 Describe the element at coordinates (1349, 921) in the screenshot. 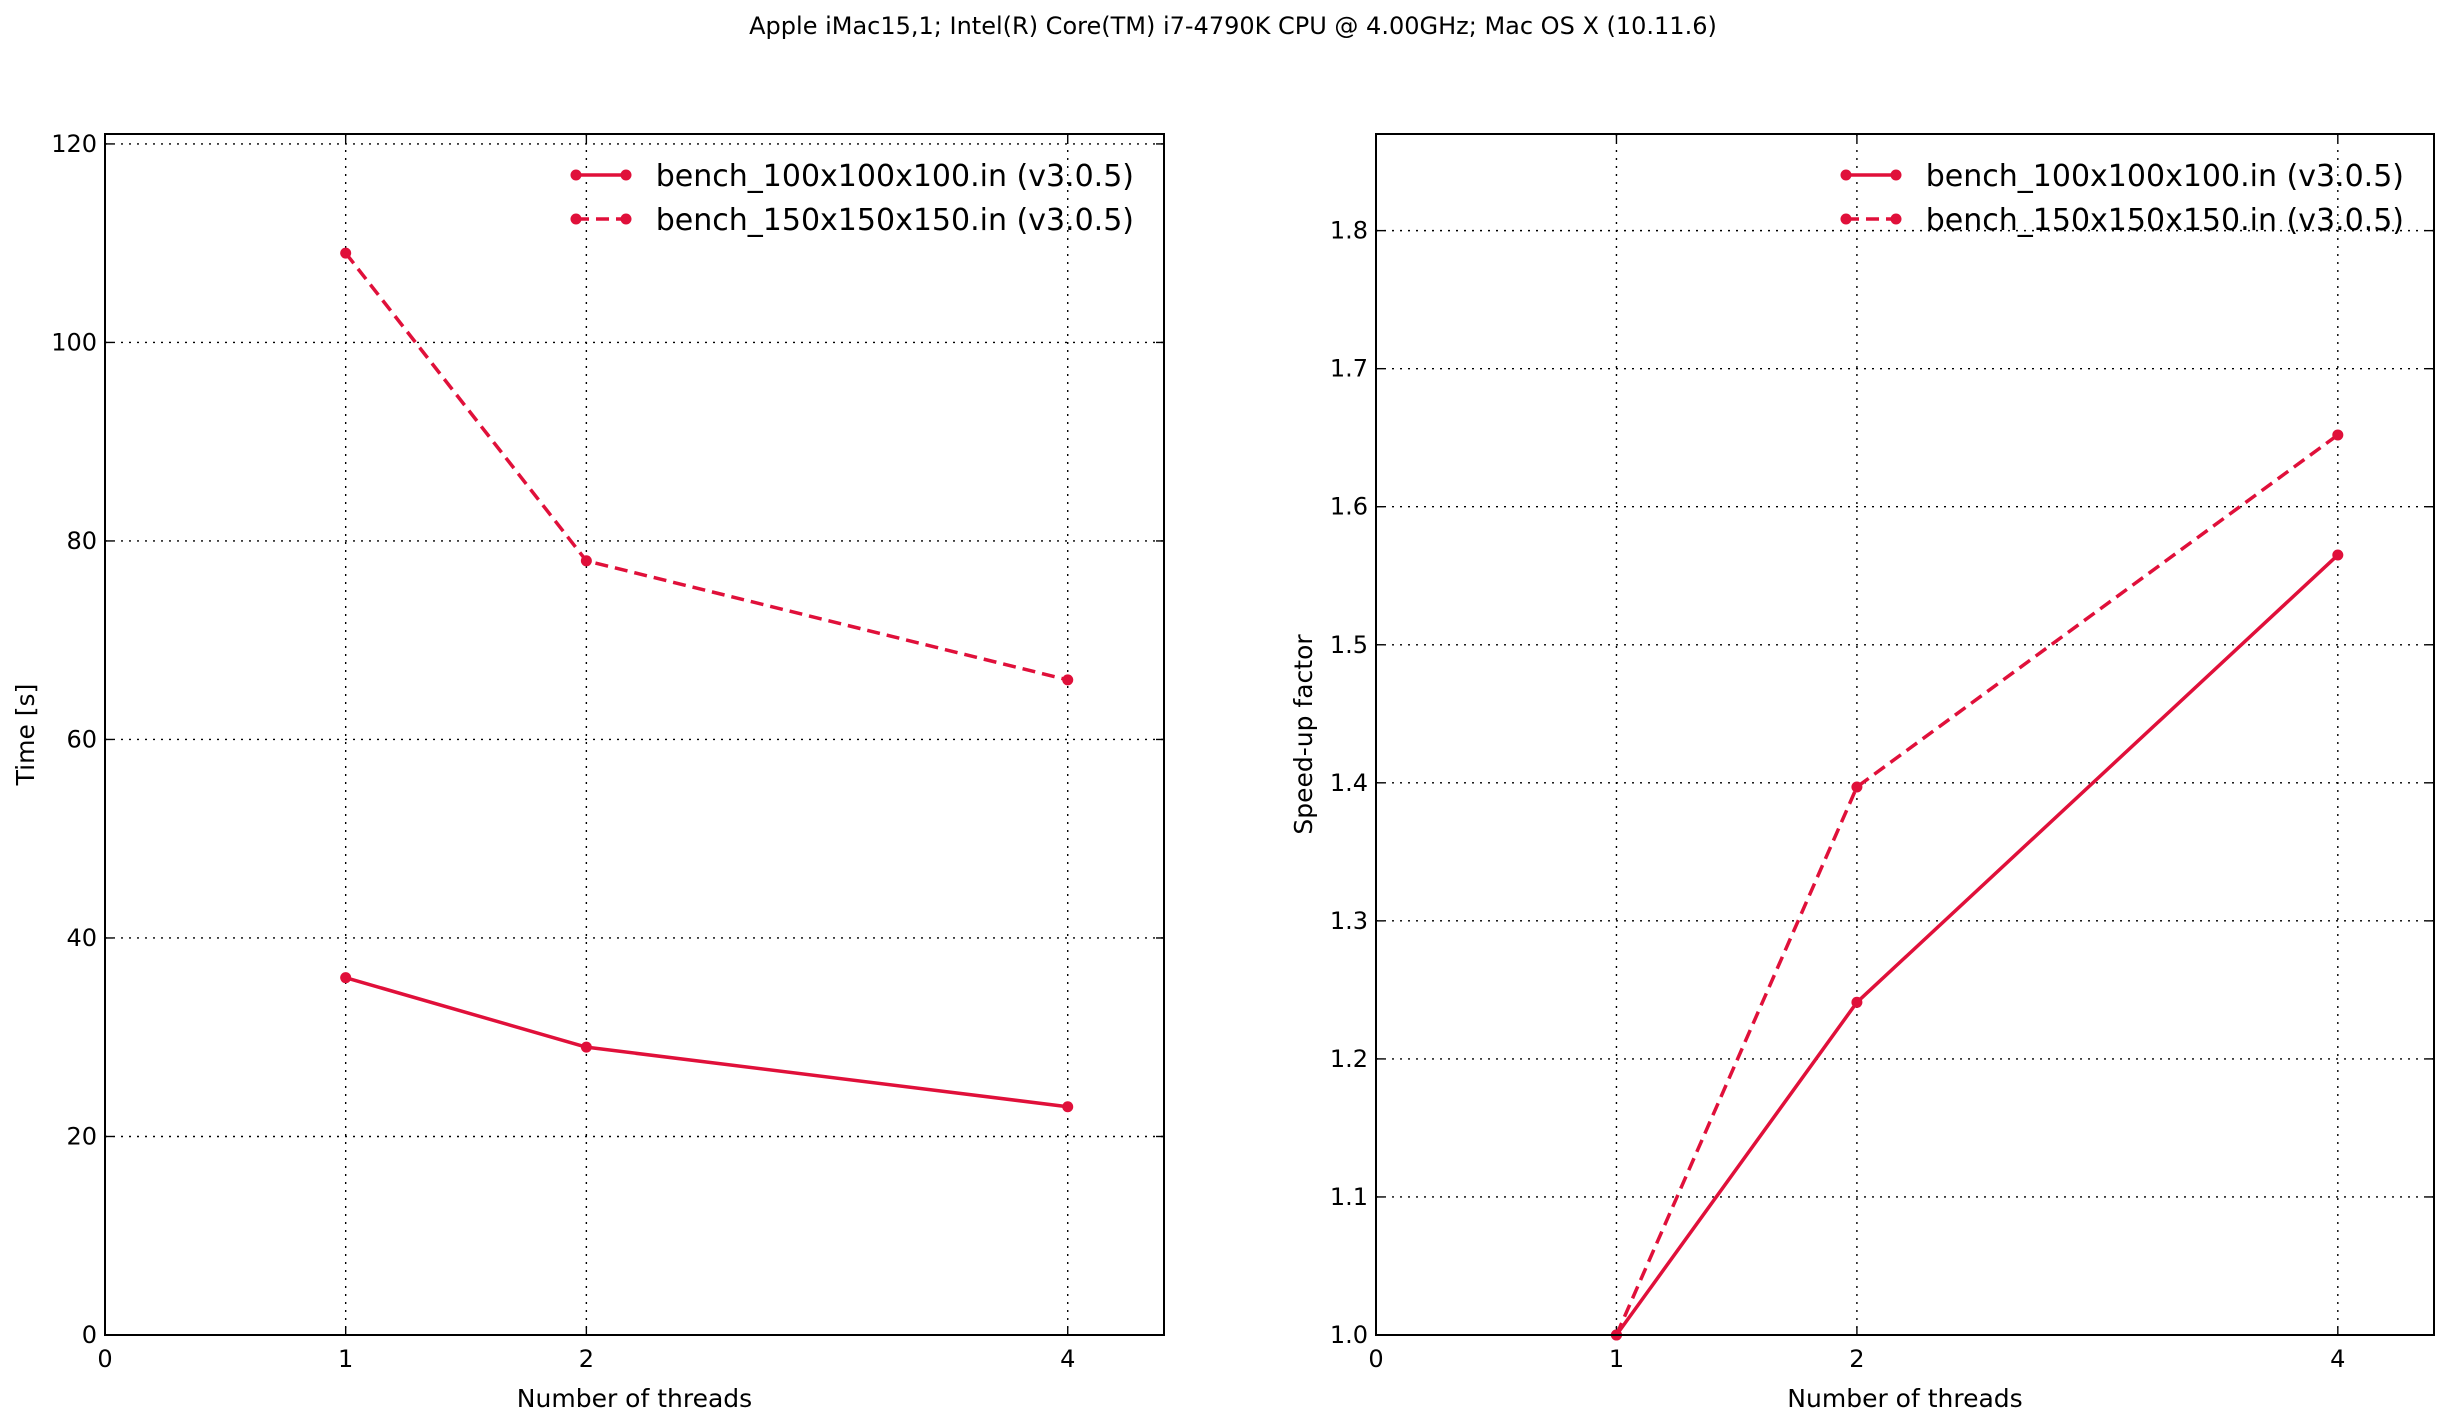

I see `y-tick-label: 1.3` at that location.